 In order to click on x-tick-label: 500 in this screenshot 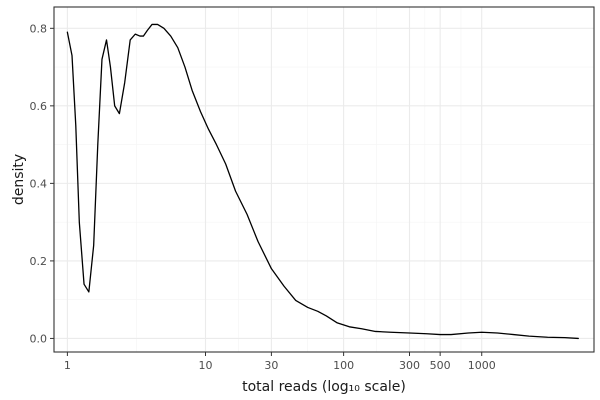, I will do `click(440, 365)`.